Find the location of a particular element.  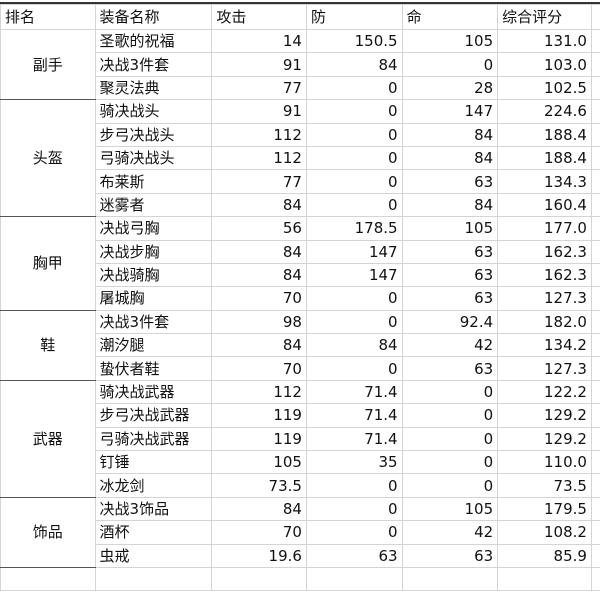

item-name-cell: 步弓决战武器 is located at coordinates (153, 415).